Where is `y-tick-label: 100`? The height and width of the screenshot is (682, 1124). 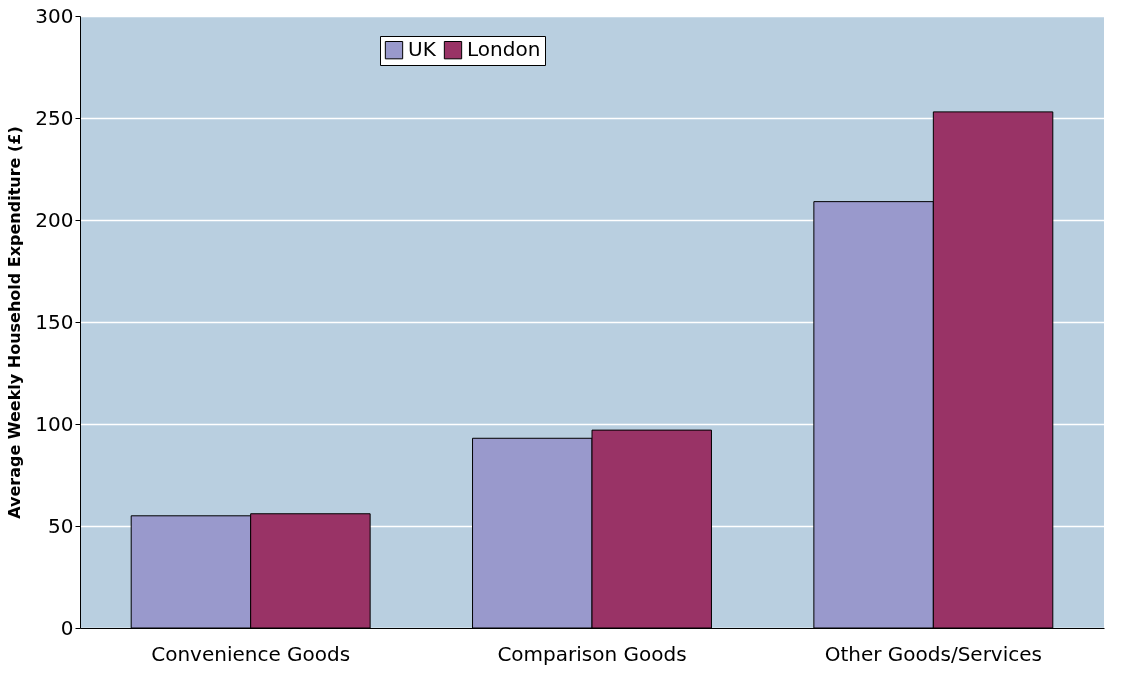 y-tick-label: 100 is located at coordinates (54, 423).